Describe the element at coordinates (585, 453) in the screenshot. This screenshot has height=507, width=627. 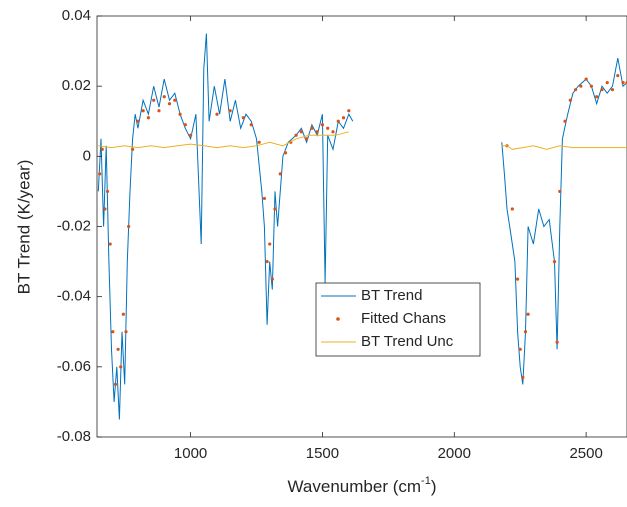
I see `x-tick-label: 2500` at that location.